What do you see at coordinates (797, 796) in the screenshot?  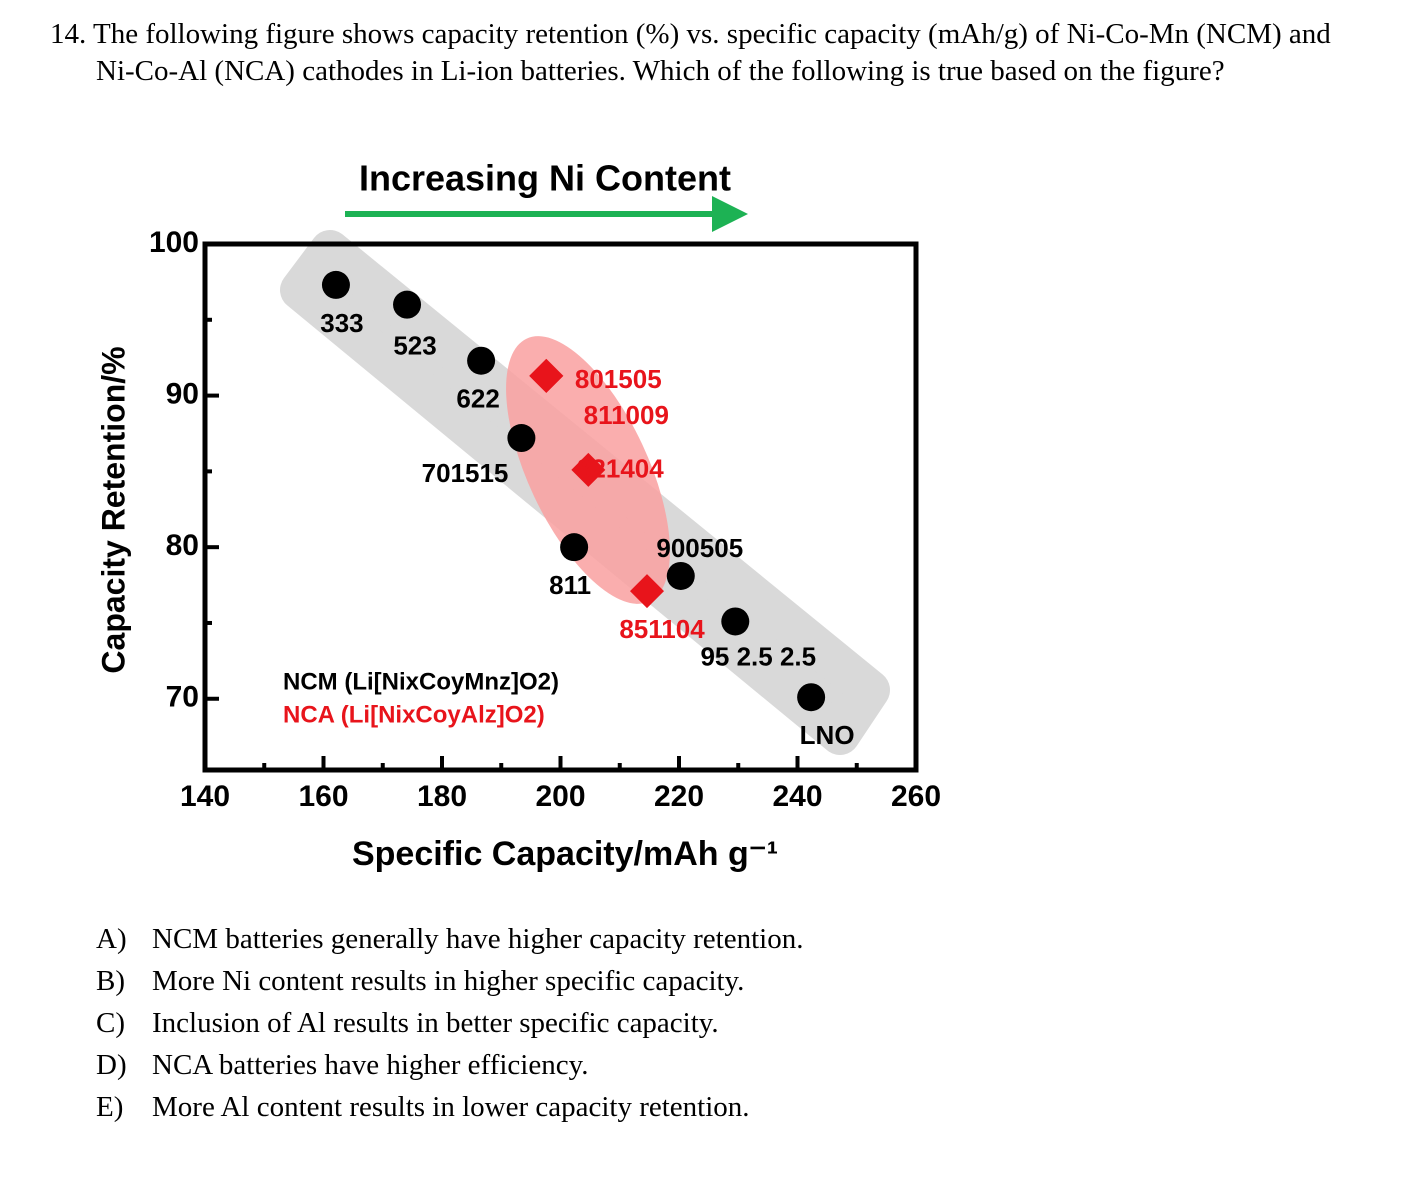 I see `x-tick-label: 240` at bounding box center [797, 796].